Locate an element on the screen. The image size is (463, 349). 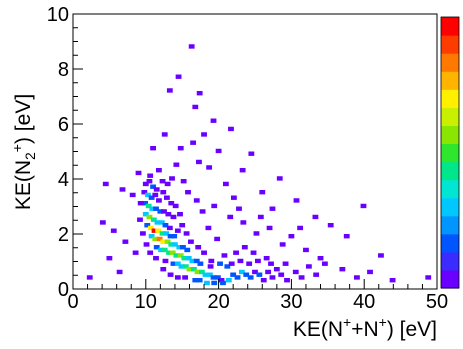
x-tick-label: 0 is located at coordinates (72, 302).